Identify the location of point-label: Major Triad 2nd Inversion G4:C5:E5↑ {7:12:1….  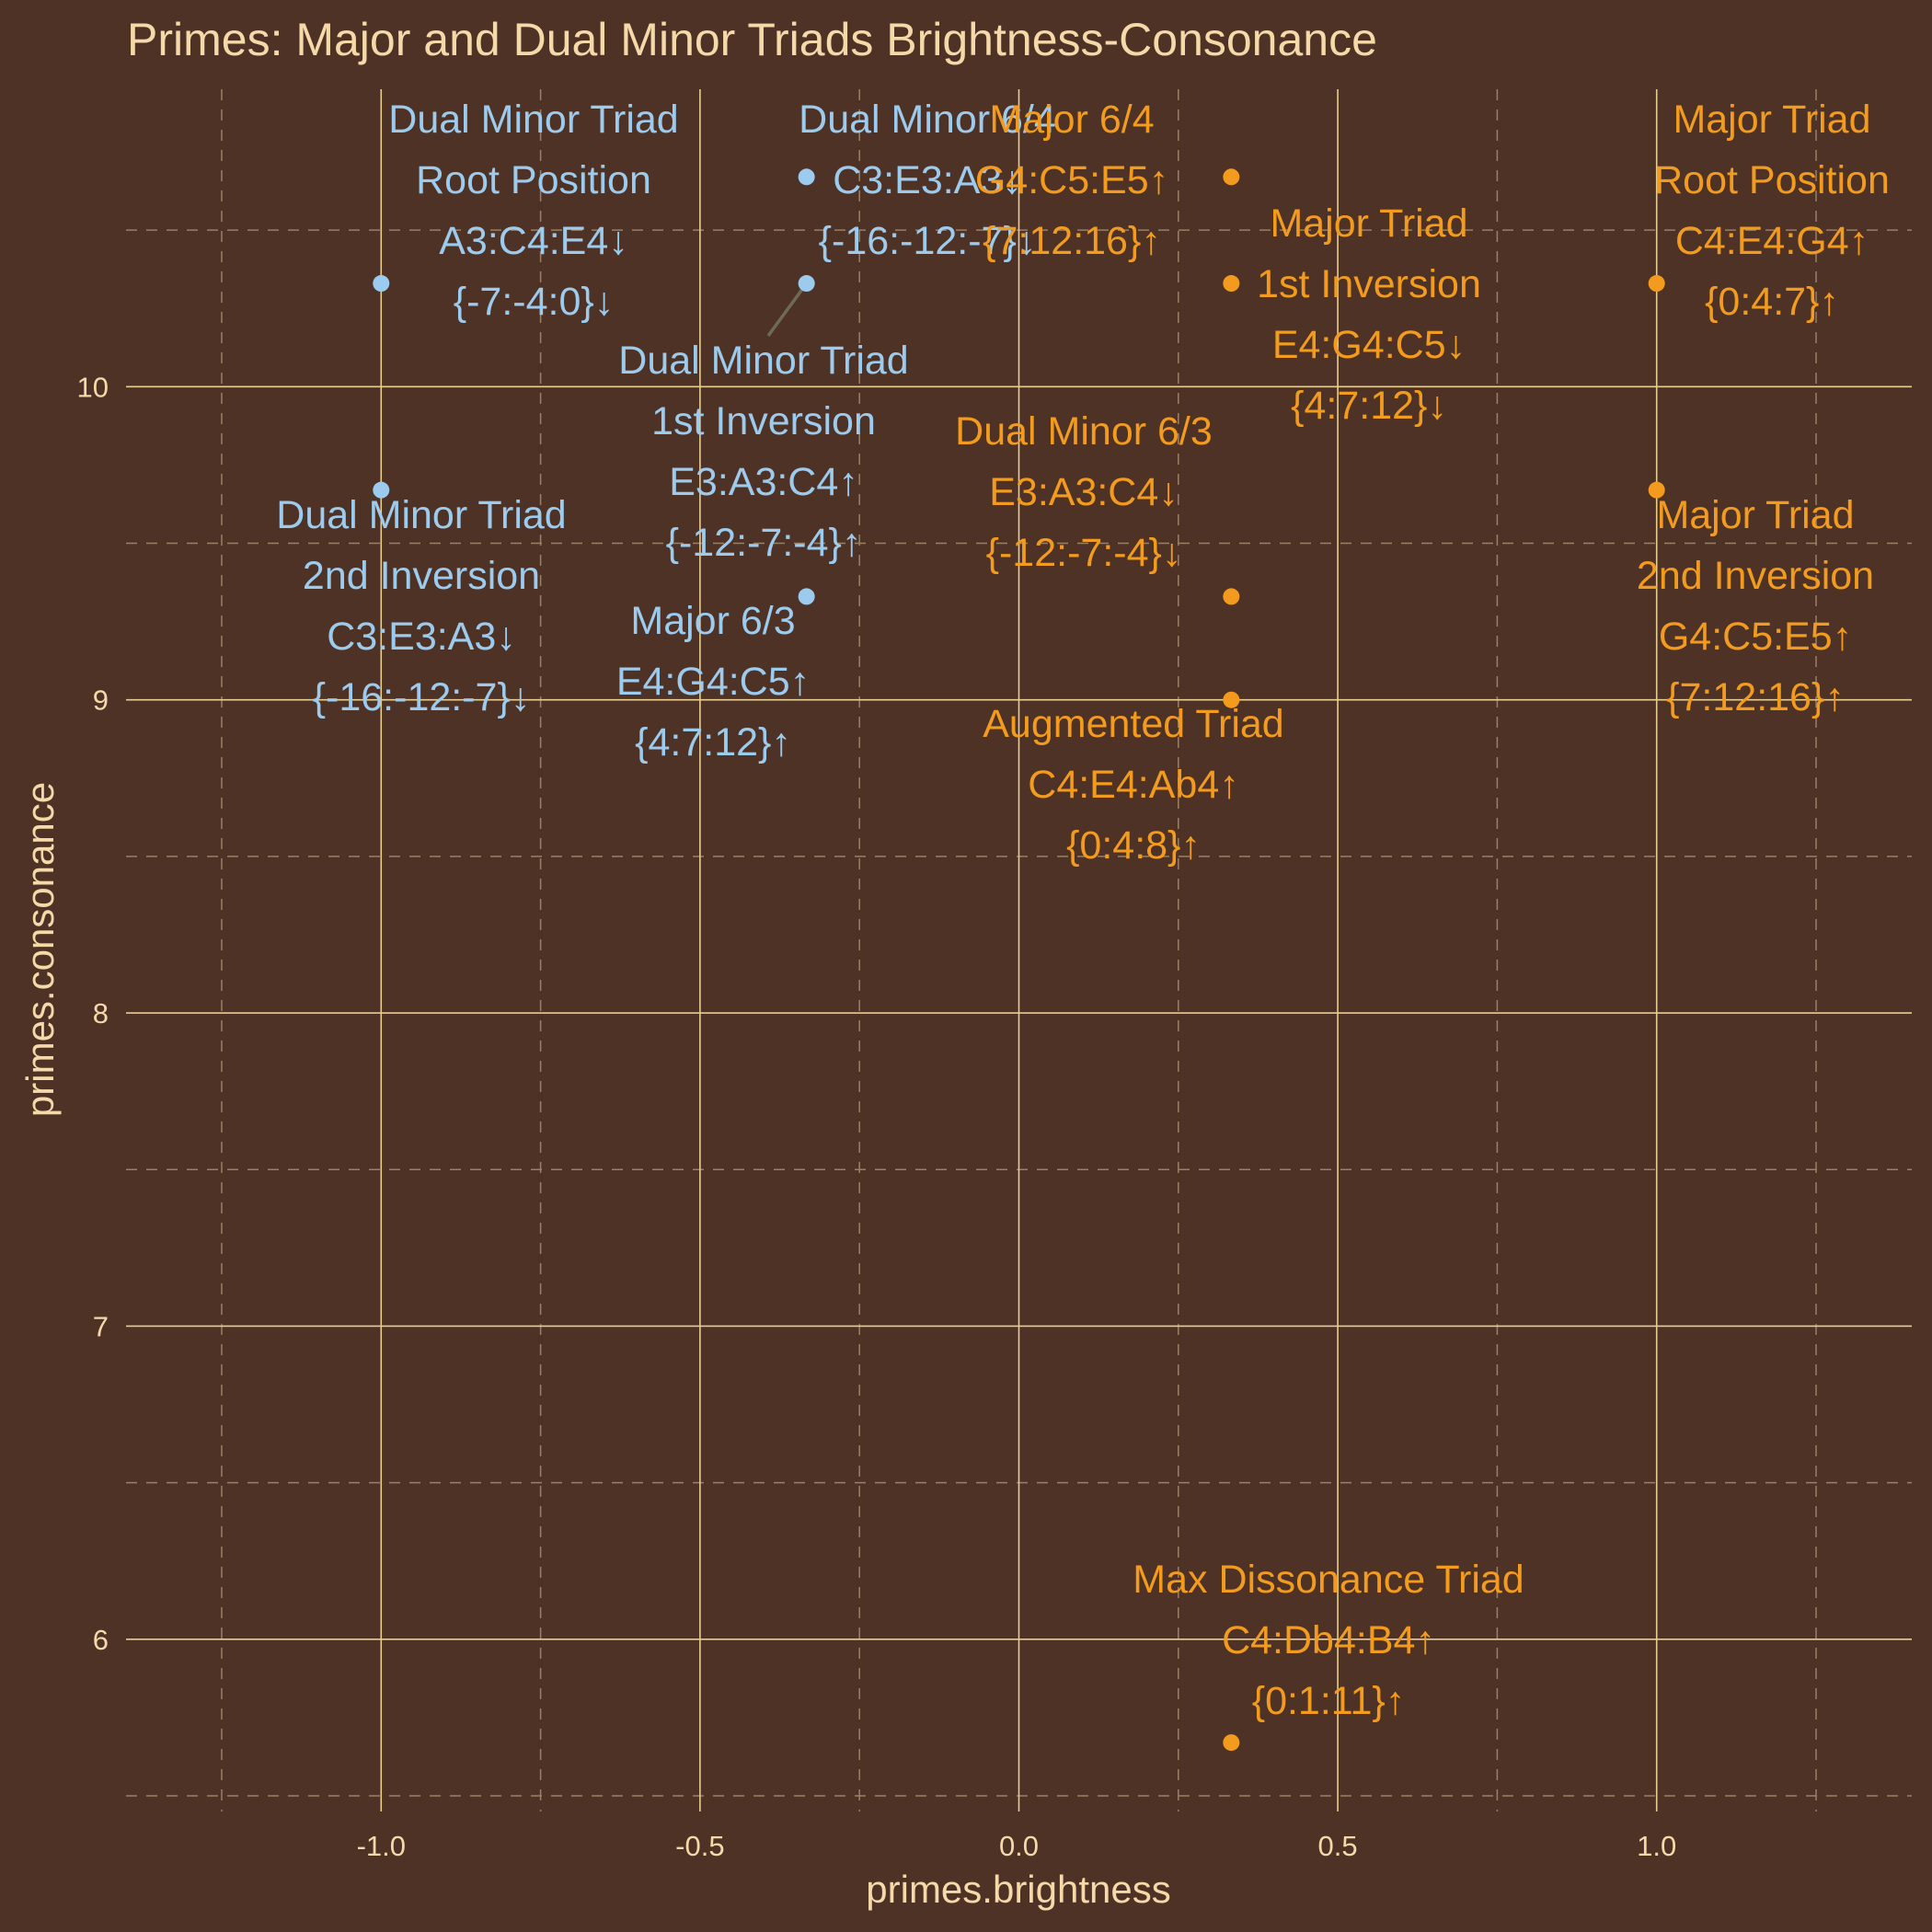
(1755, 606).